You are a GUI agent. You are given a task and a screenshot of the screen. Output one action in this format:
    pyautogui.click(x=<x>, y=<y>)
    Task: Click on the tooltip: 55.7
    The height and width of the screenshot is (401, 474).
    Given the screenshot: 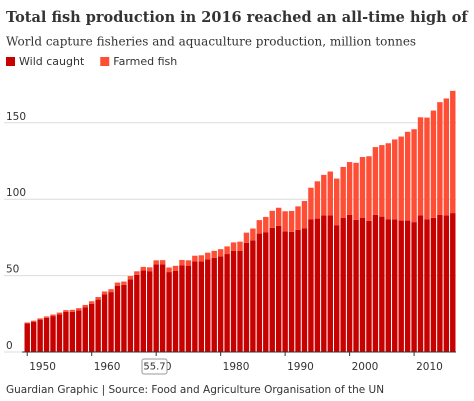 What is the action you would take?
    pyautogui.click(x=154, y=367)
    